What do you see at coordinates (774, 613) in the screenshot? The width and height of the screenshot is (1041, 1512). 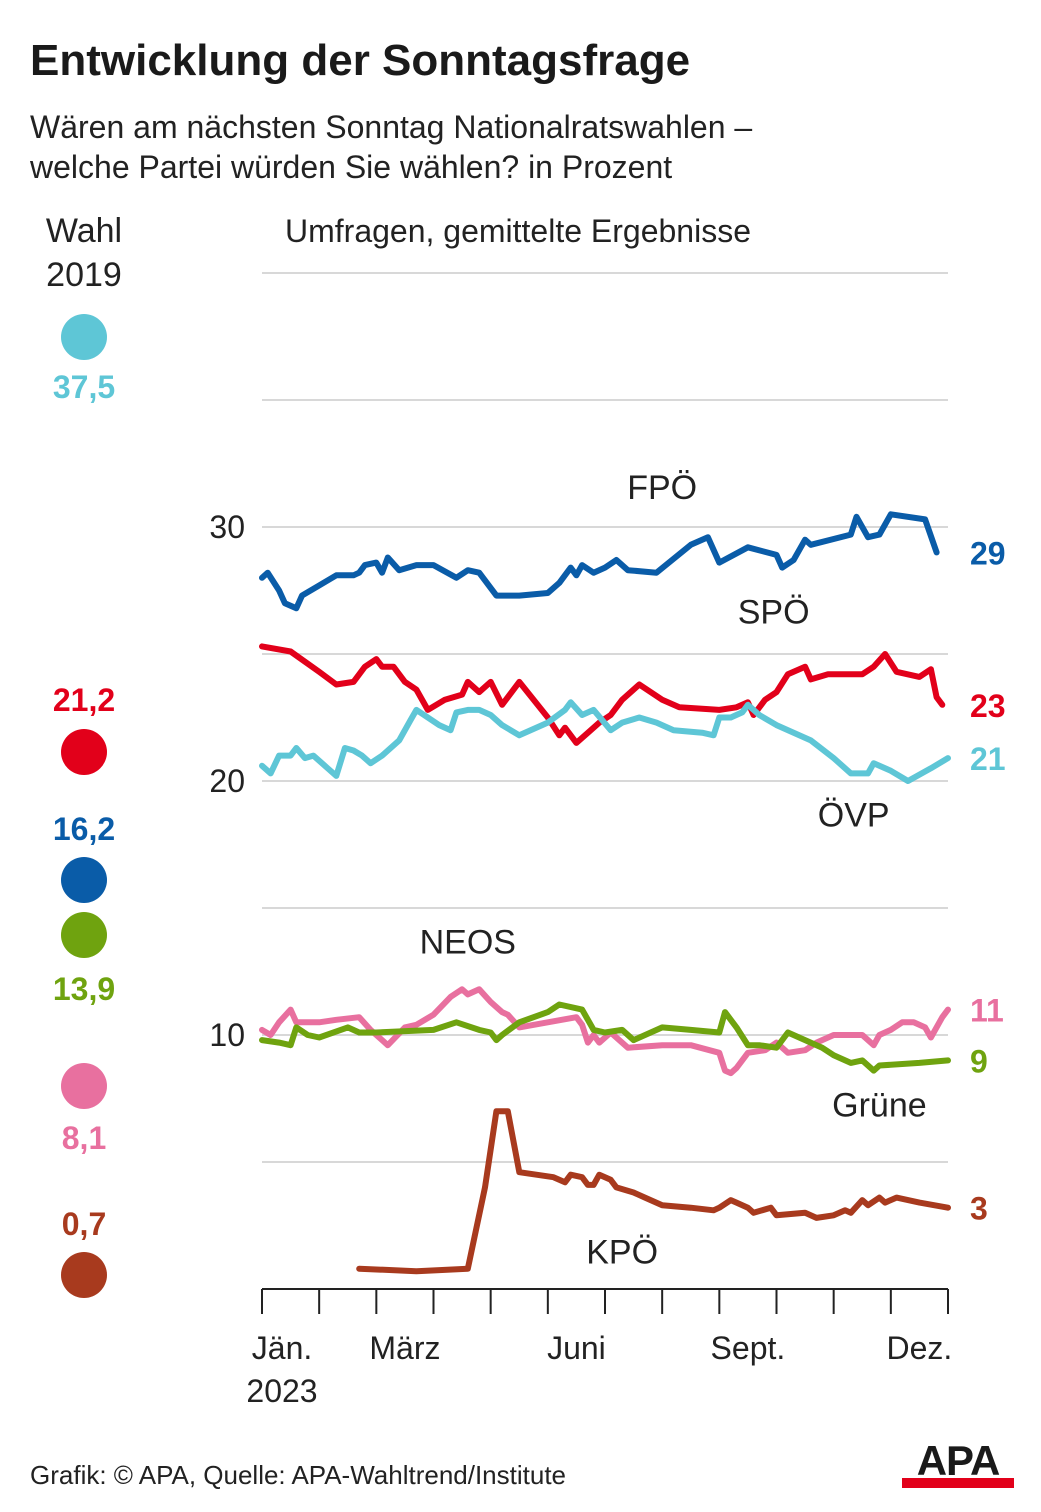 I see `series-name-label-1: SPÖ` at bounding box center [774, 613].